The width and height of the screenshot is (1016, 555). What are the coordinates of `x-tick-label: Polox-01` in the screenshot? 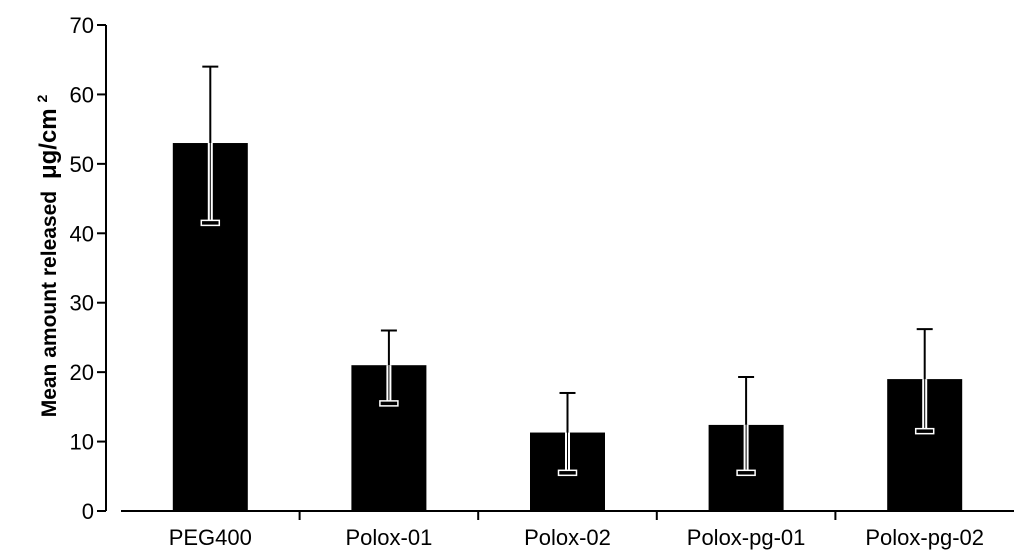 It's located at (388, 537).